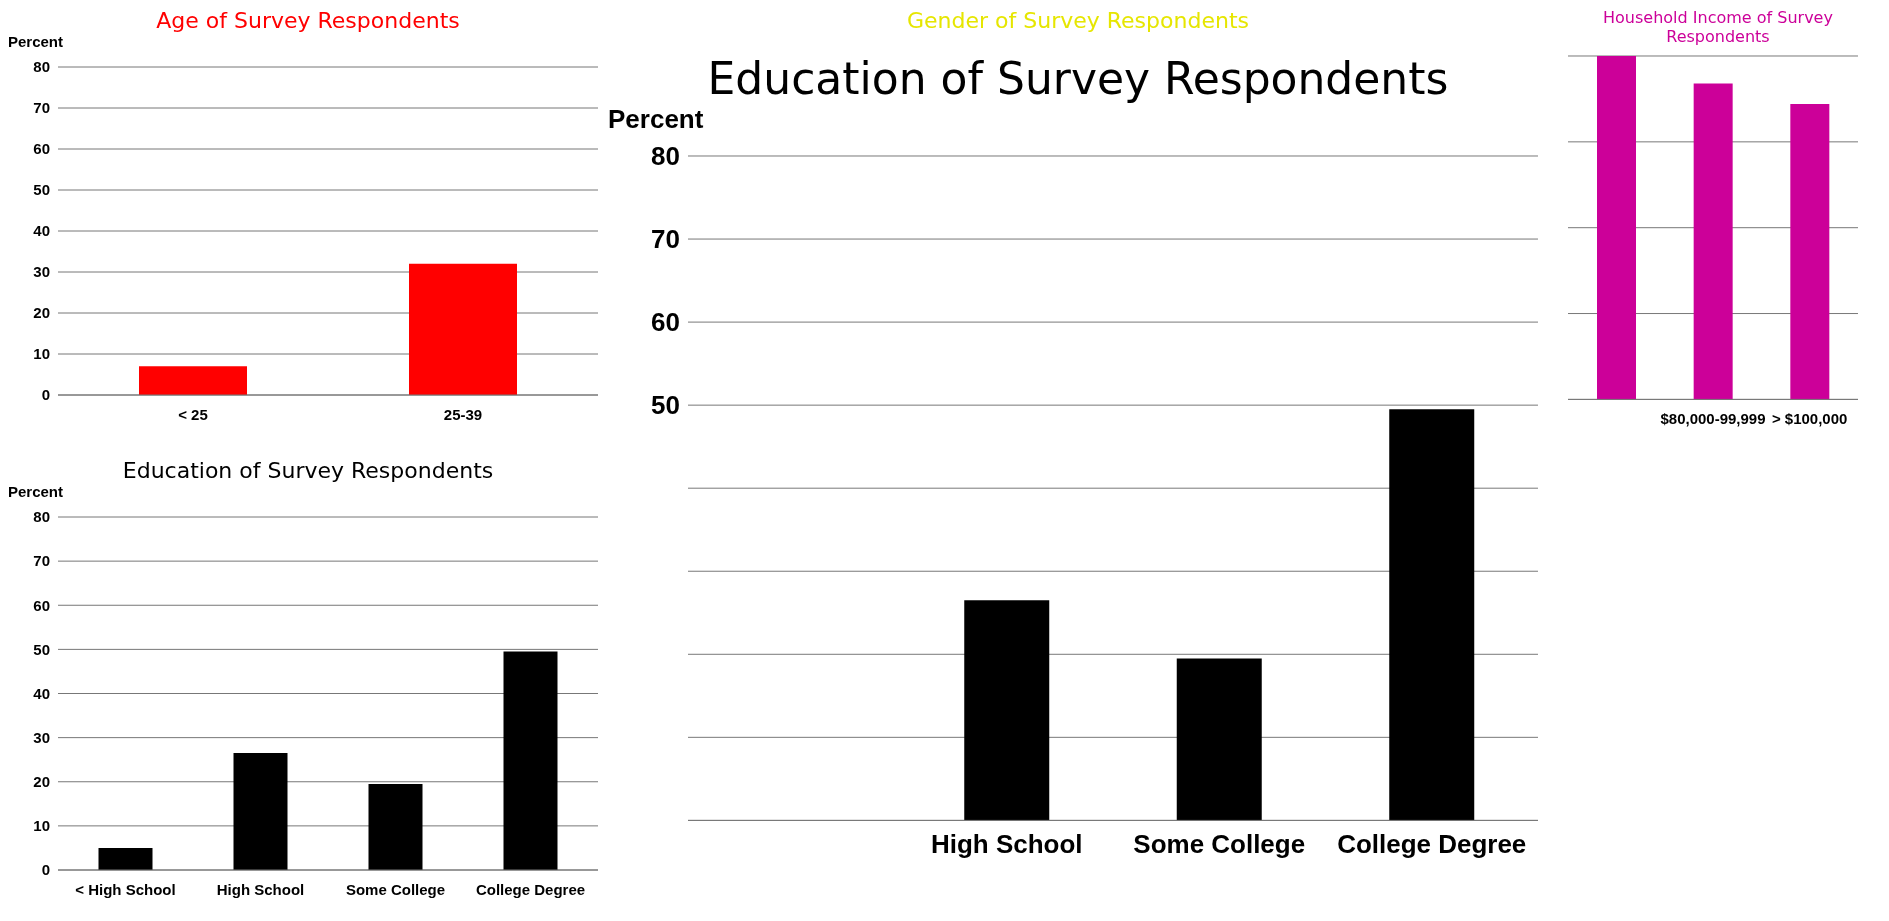 Image resolution: width=1889 pixels, height=921 pixels. What do you see at coordinates (308, 20) in the screenshot?
I see `chart-title: Age of Survey Respondents` at bounding box center [308, 20].